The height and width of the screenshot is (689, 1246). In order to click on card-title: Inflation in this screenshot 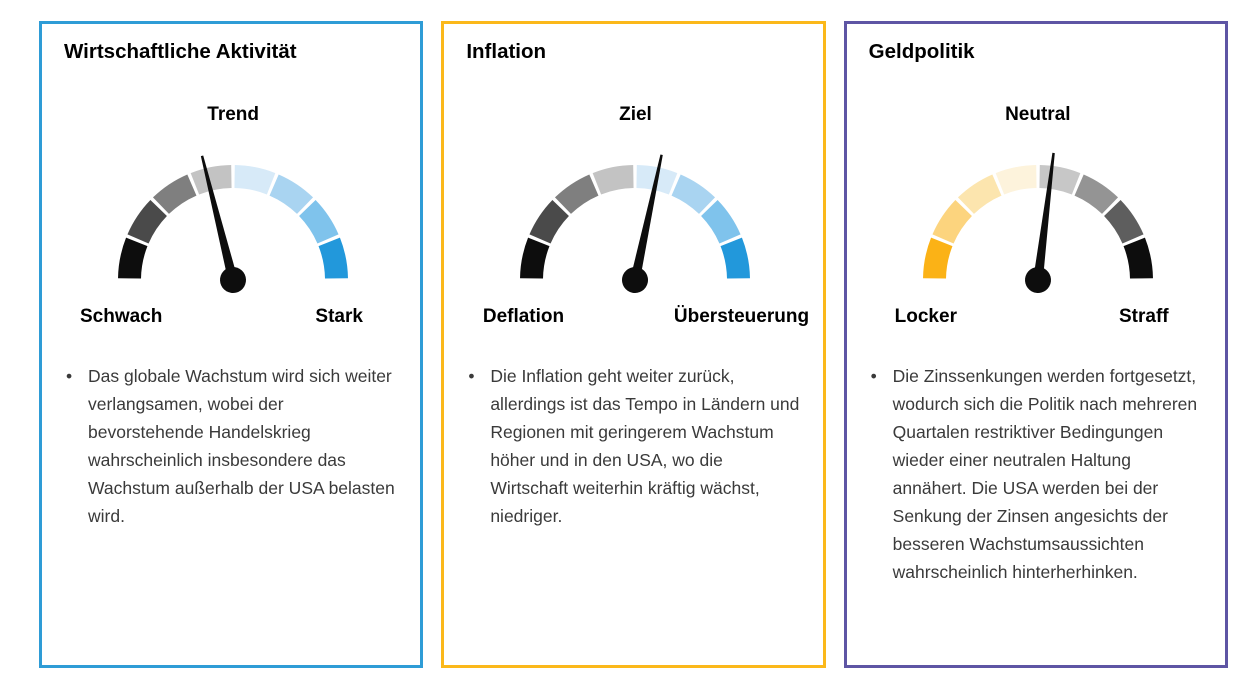, I will do `click(506, 51)`.